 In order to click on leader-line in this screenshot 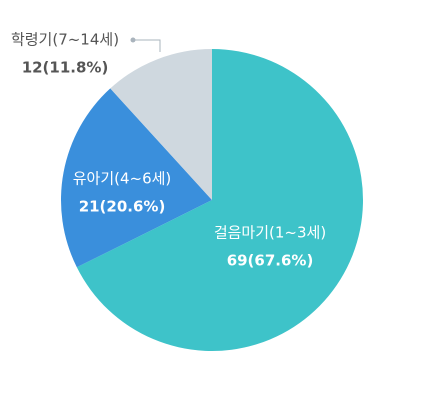, I will do `click(147, 45)`.